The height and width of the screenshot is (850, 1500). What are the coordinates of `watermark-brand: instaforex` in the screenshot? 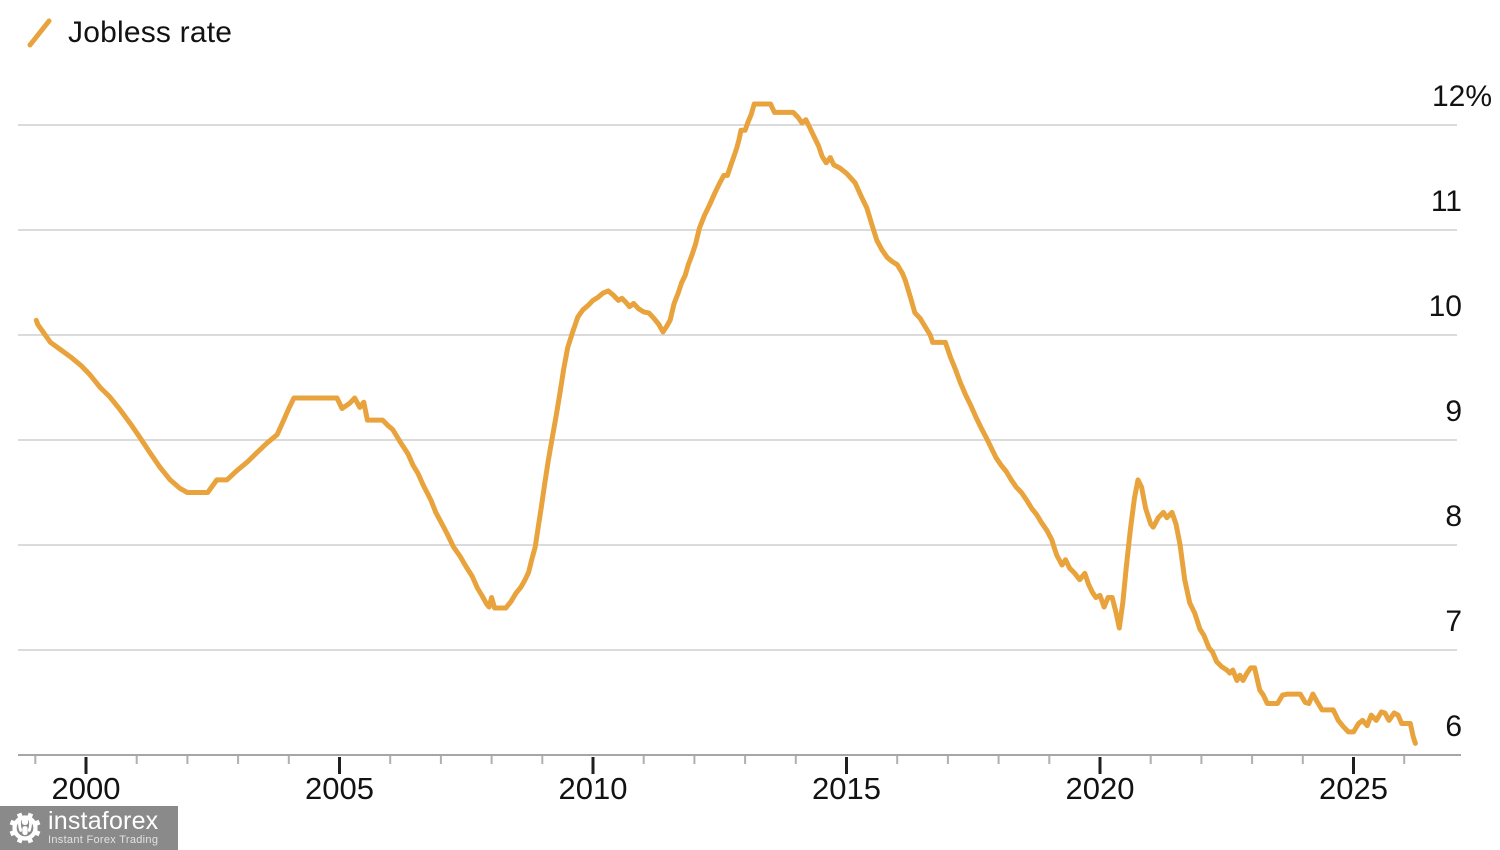 It's located at (103, 821).